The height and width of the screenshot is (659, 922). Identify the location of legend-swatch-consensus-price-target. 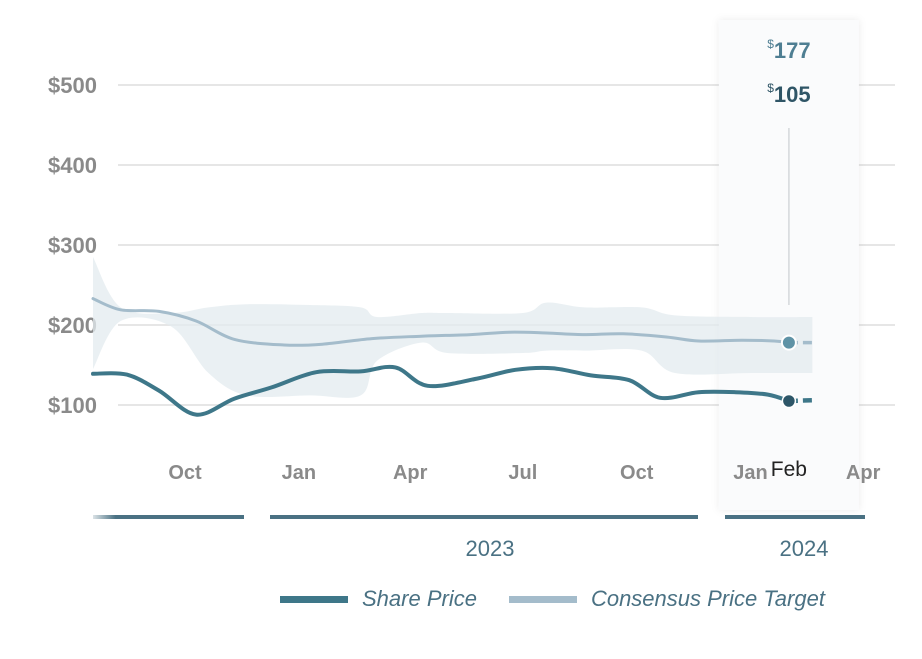
(542, 599).